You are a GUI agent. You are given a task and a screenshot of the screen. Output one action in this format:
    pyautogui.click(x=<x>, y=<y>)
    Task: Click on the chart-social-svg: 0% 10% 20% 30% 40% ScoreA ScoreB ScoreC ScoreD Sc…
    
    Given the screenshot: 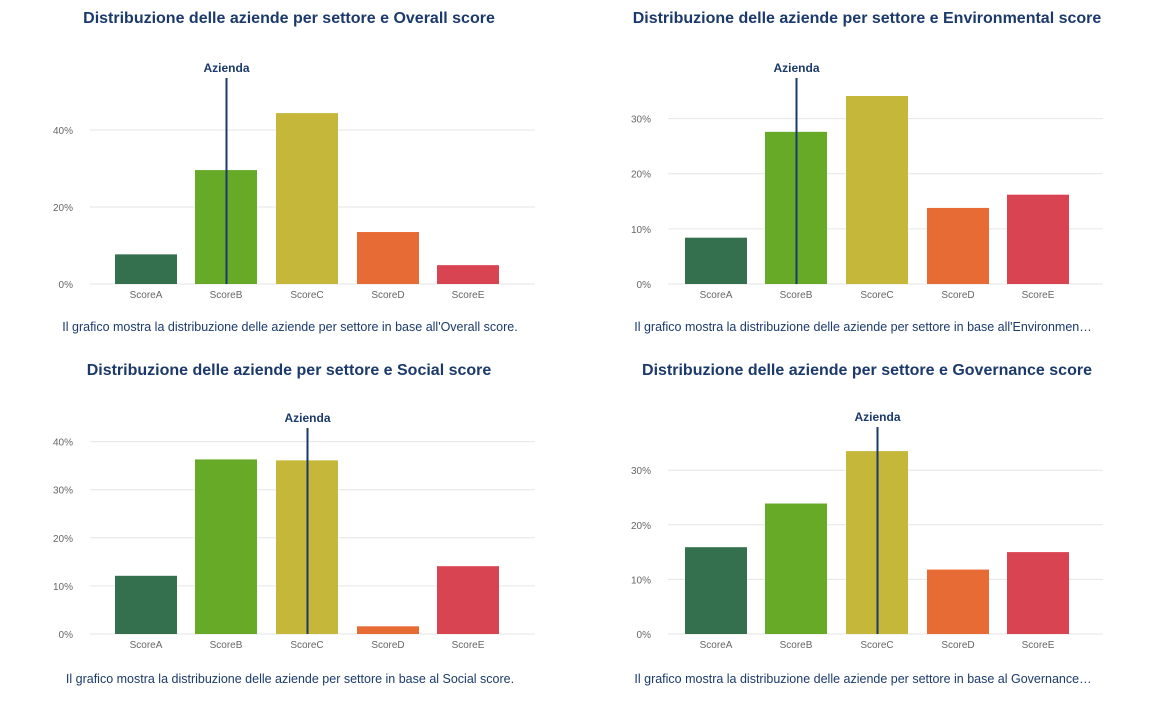 What is the action you would take?
    pyautogui.click(x=294, y=531)
    